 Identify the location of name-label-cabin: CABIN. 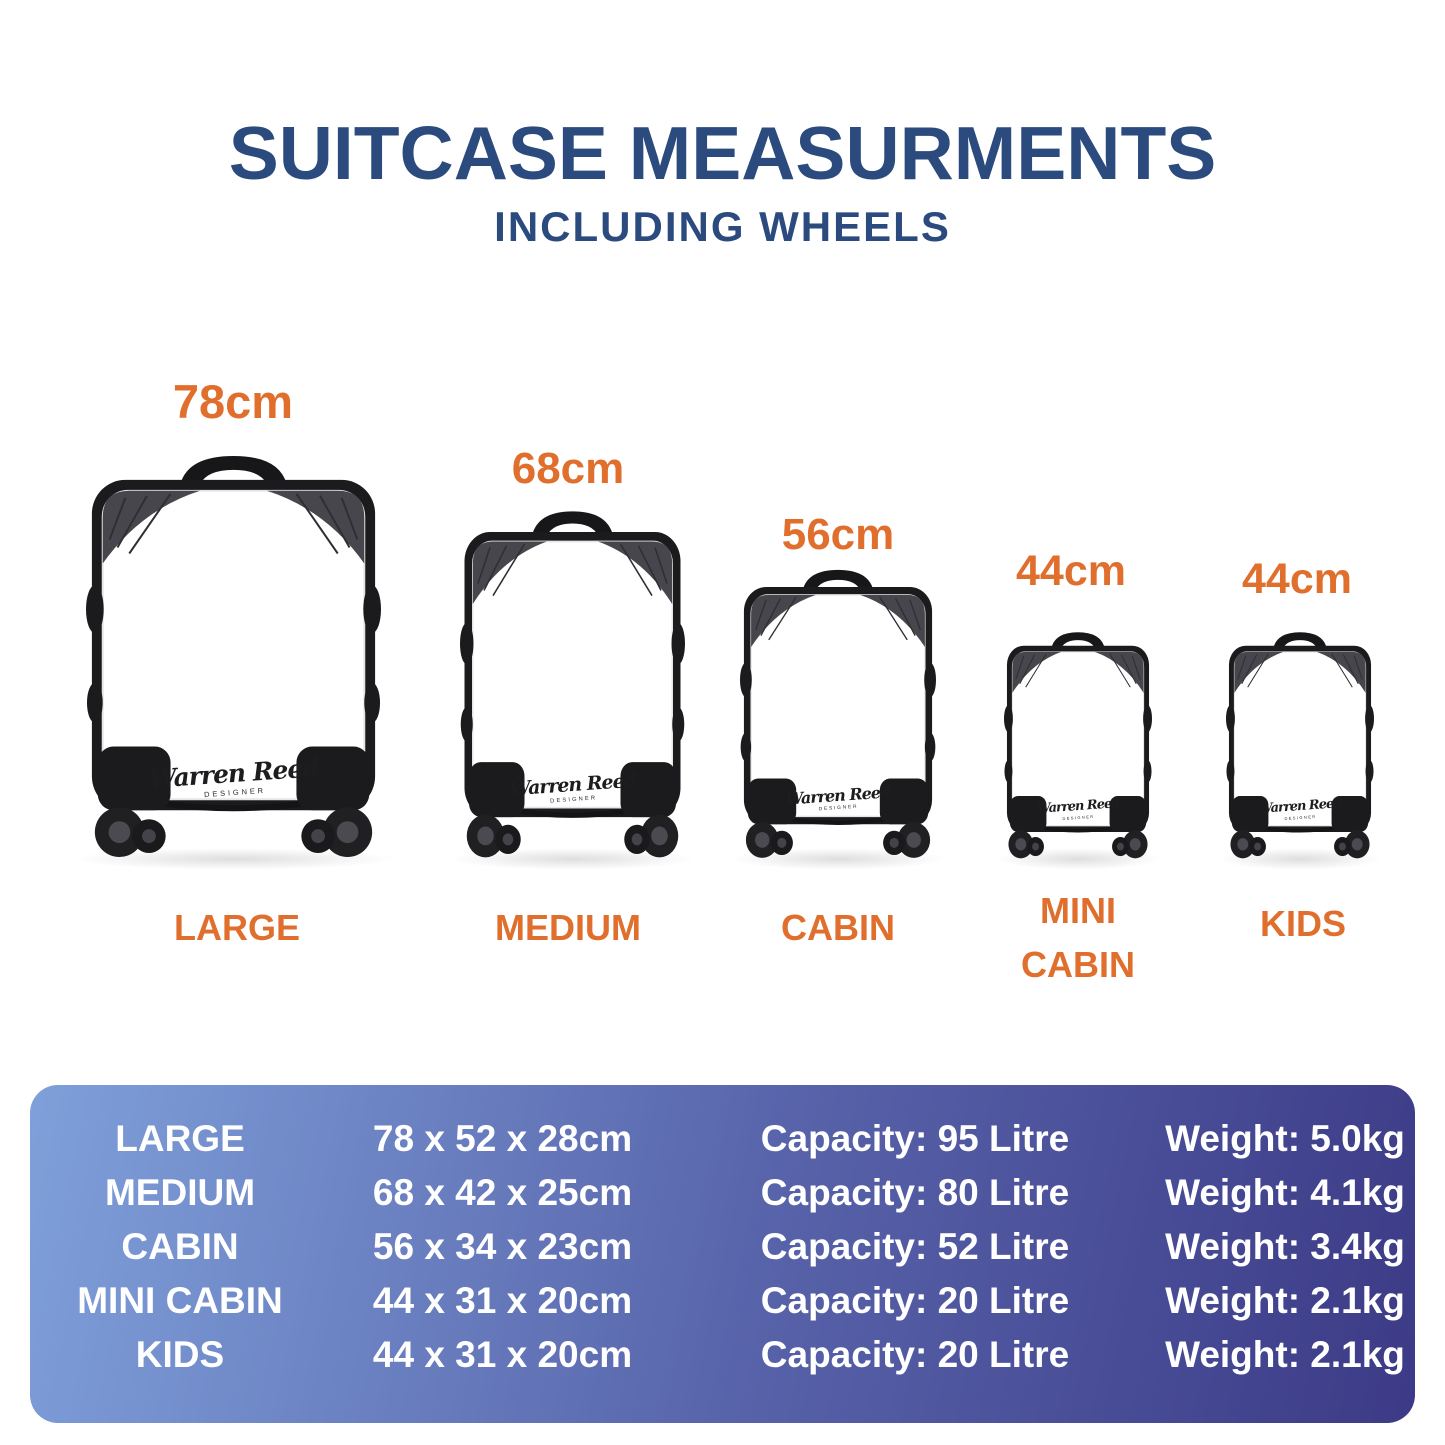
(838, 927).